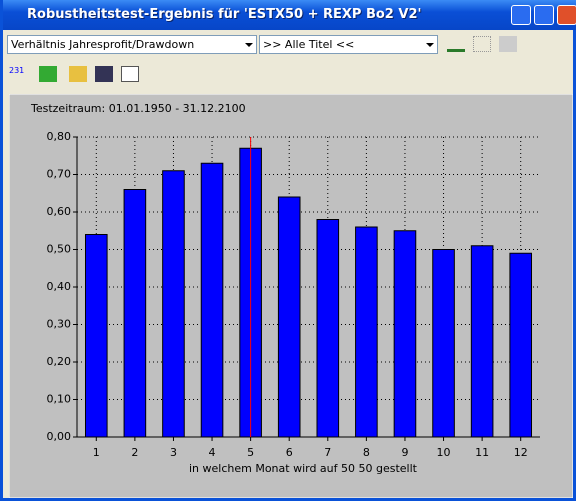  Describe the element at coordinates (348, 44) in the screenshot. I see `title-select: >> Alle Titel <<` at that location.